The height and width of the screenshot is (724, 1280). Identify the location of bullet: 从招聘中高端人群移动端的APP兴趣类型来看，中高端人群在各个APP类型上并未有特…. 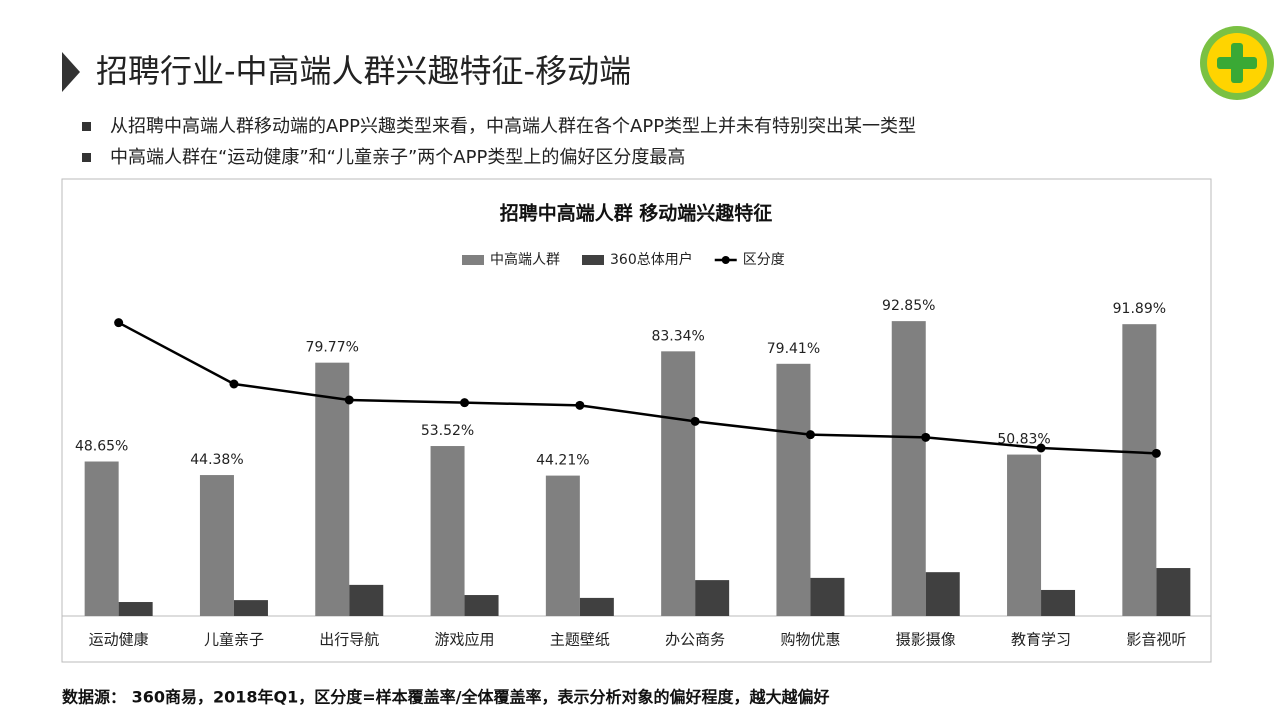
(513, 126).